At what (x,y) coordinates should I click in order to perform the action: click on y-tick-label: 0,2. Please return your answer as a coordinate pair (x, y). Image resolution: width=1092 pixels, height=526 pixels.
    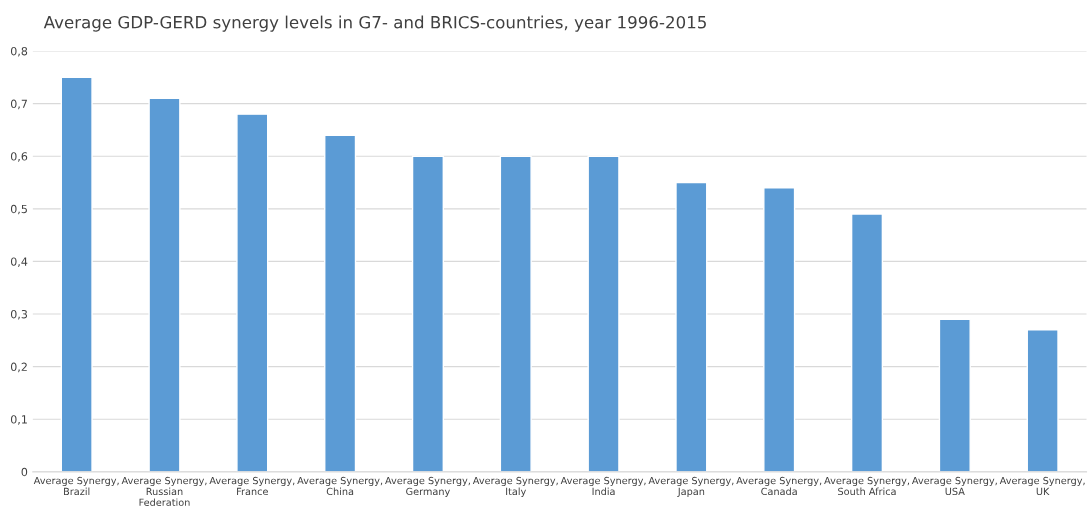
    Looking at the image, I should click on (18, 367).